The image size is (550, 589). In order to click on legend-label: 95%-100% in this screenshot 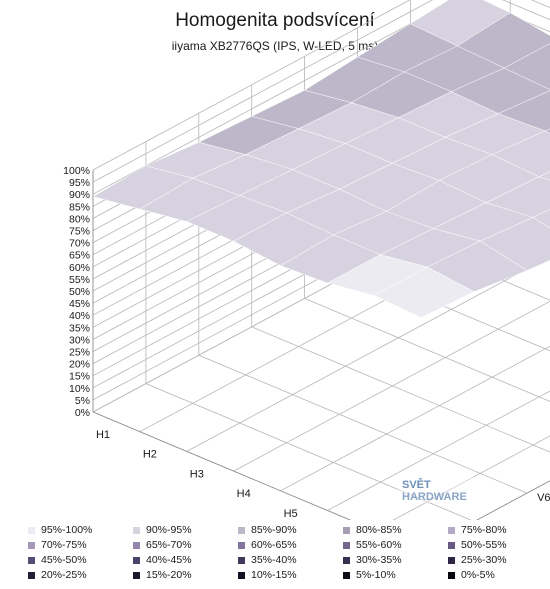, I will do `click(67, 530)`.